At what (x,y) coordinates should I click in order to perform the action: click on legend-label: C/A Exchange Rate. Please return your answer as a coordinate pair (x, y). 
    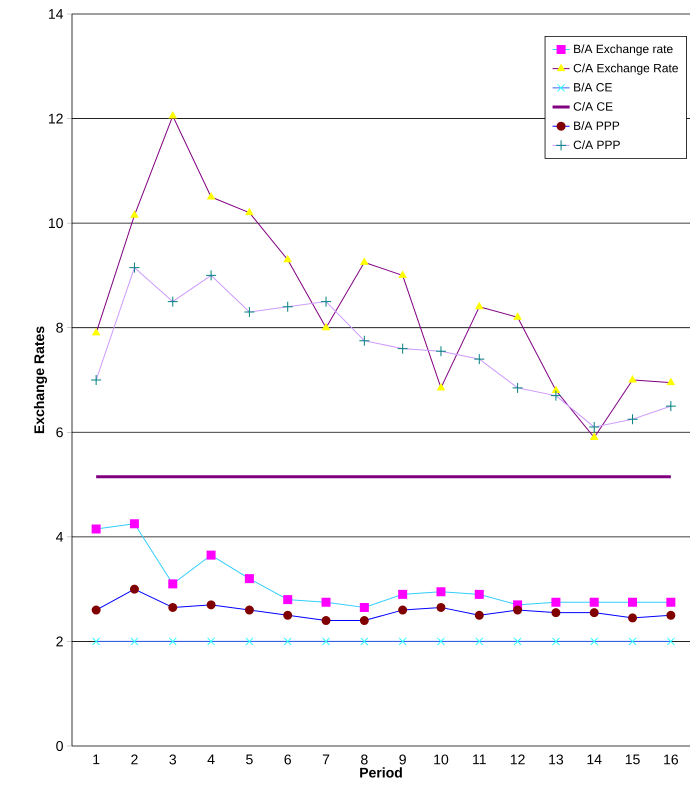
    Looking at the image, I should click on (626, 69).